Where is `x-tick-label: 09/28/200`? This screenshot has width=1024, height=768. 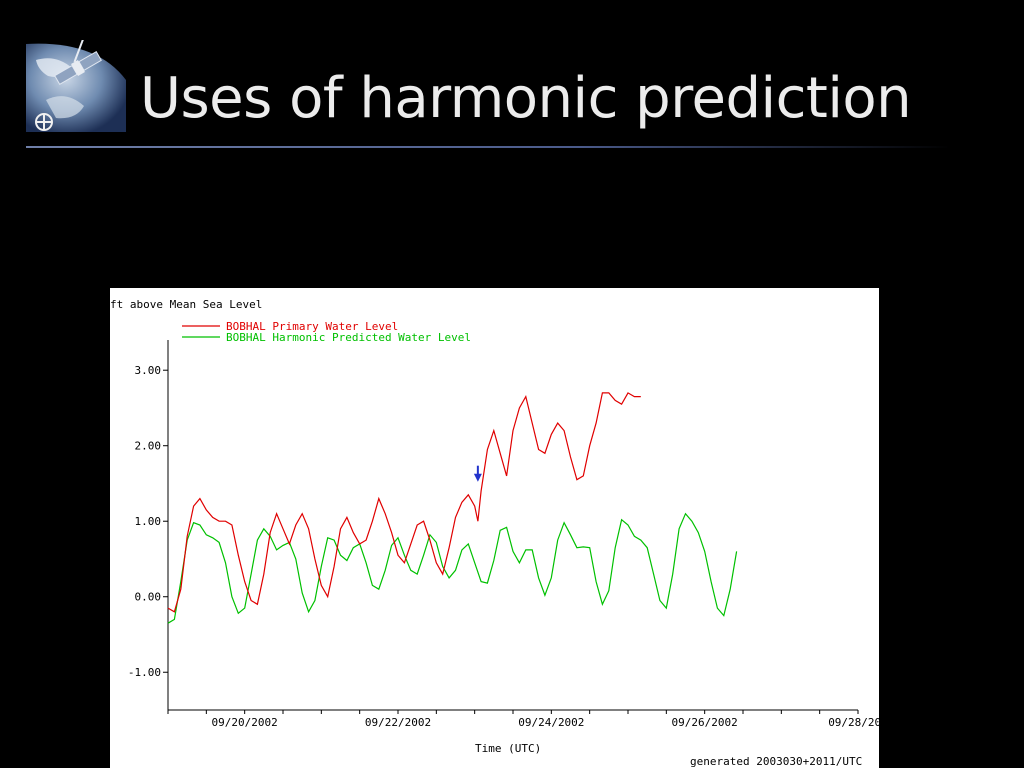
x-tick-label: 09/28/200 is located at coordinates (853, 722).